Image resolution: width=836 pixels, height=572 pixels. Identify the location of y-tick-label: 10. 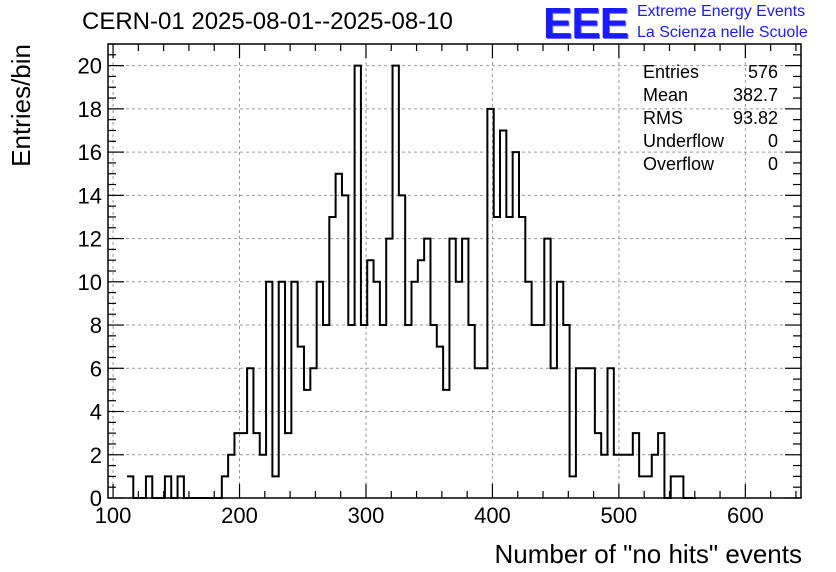
(90, 282).